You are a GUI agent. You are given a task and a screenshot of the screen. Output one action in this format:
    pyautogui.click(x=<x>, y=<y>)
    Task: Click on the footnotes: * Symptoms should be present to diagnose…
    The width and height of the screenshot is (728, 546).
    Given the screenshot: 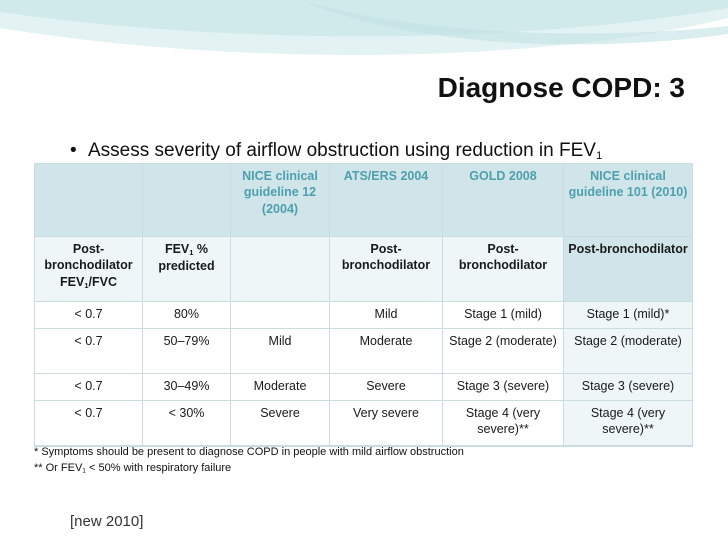 What is the action you would take?
    pyautogui.click(x=249, y=462)
    